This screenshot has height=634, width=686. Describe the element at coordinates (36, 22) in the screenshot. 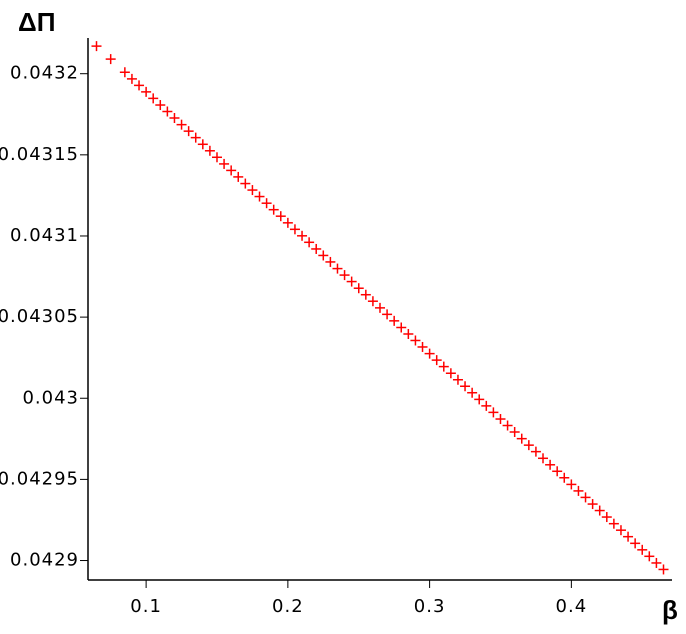

I see `y-axis-label: ΔΠ` at that location.